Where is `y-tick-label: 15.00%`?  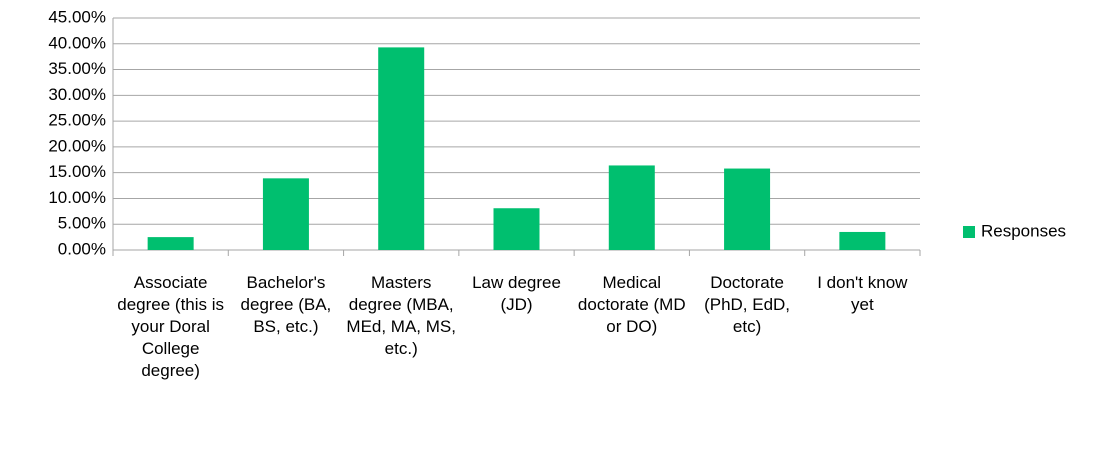 y-tick-label: 15.00% is located at coordinates (77, 171).